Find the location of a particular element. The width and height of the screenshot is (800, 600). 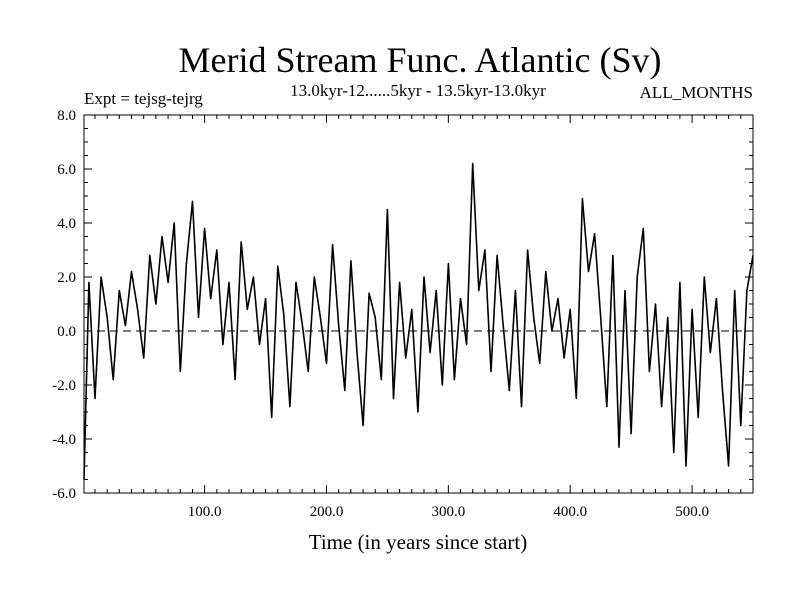

x-tick-label: 400.0 is located at coordinates (570, 512).